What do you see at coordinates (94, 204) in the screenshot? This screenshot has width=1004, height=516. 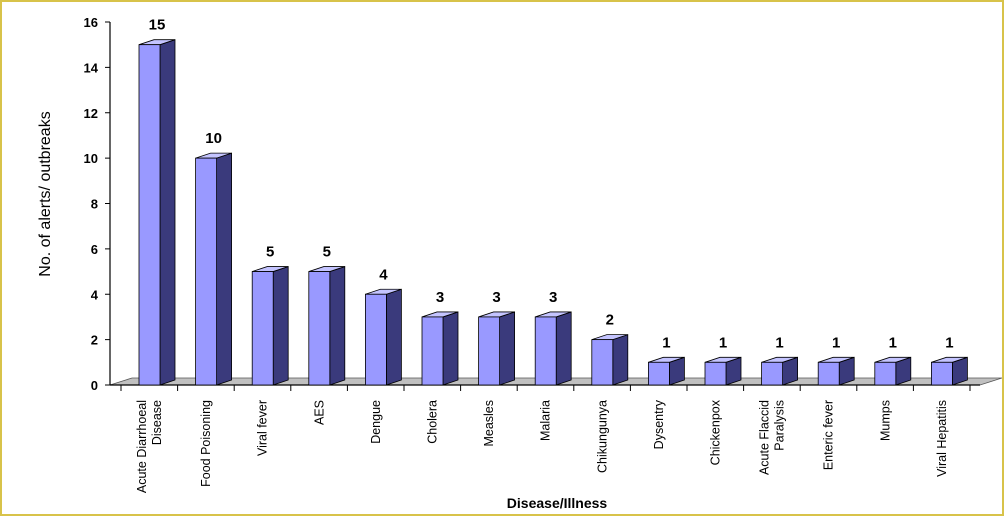 I see `y-tick-label: 8` at bounding box center [94, 204].